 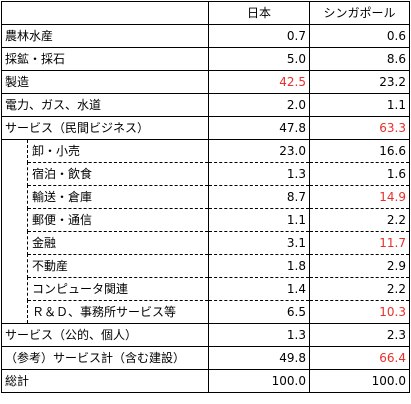 I want to click on singapore-value: 23.2, so click(x=359, y=82).